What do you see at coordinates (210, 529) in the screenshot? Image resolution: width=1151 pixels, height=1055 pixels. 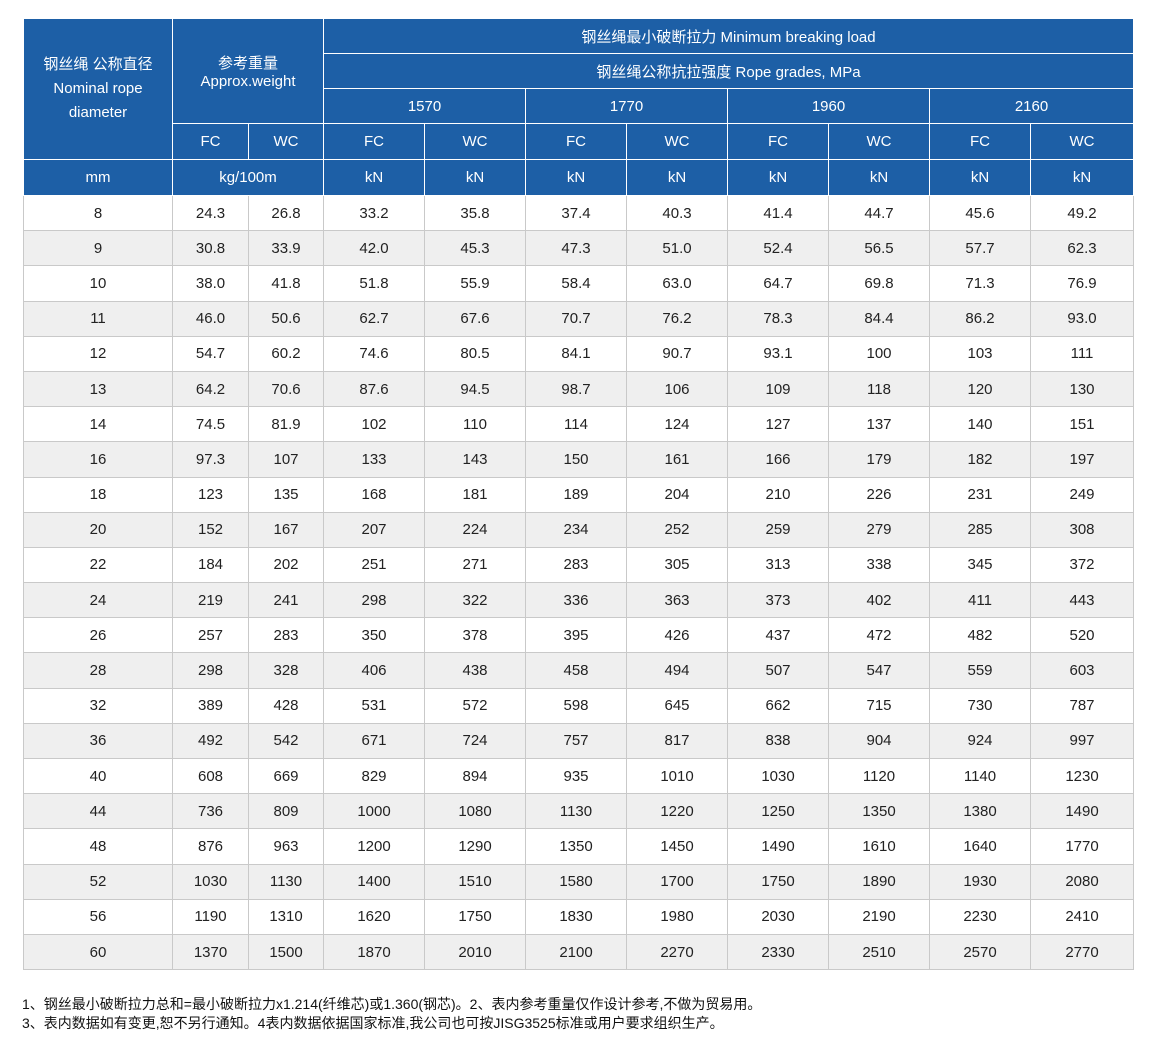 I see `cell-weight-fc: 152` at bounding box center [210, 529].